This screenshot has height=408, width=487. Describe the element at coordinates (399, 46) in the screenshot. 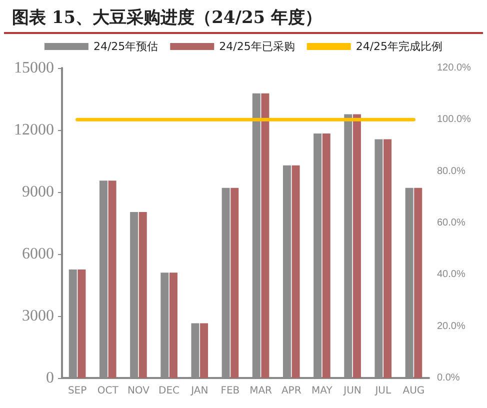

I see `legend-label: 24/25年完成比例` at that location.